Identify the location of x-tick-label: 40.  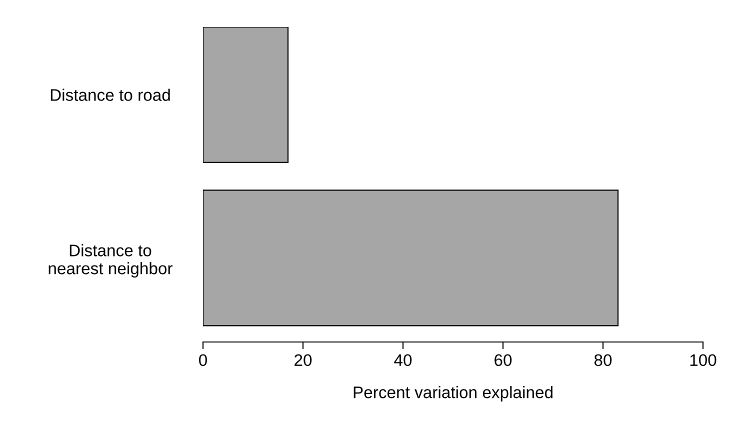
(403, 360).